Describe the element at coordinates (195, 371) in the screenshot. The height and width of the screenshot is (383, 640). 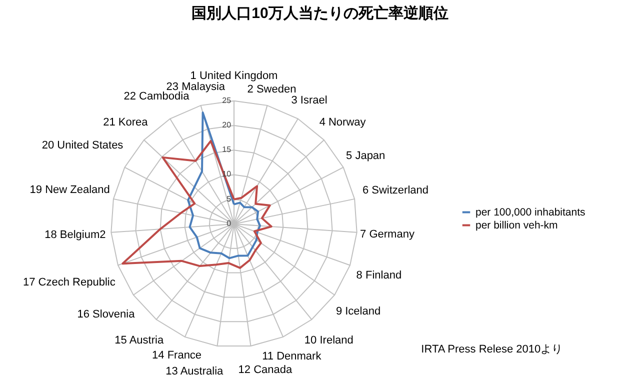
I see `spoke-label: 13 Australia` at that location.